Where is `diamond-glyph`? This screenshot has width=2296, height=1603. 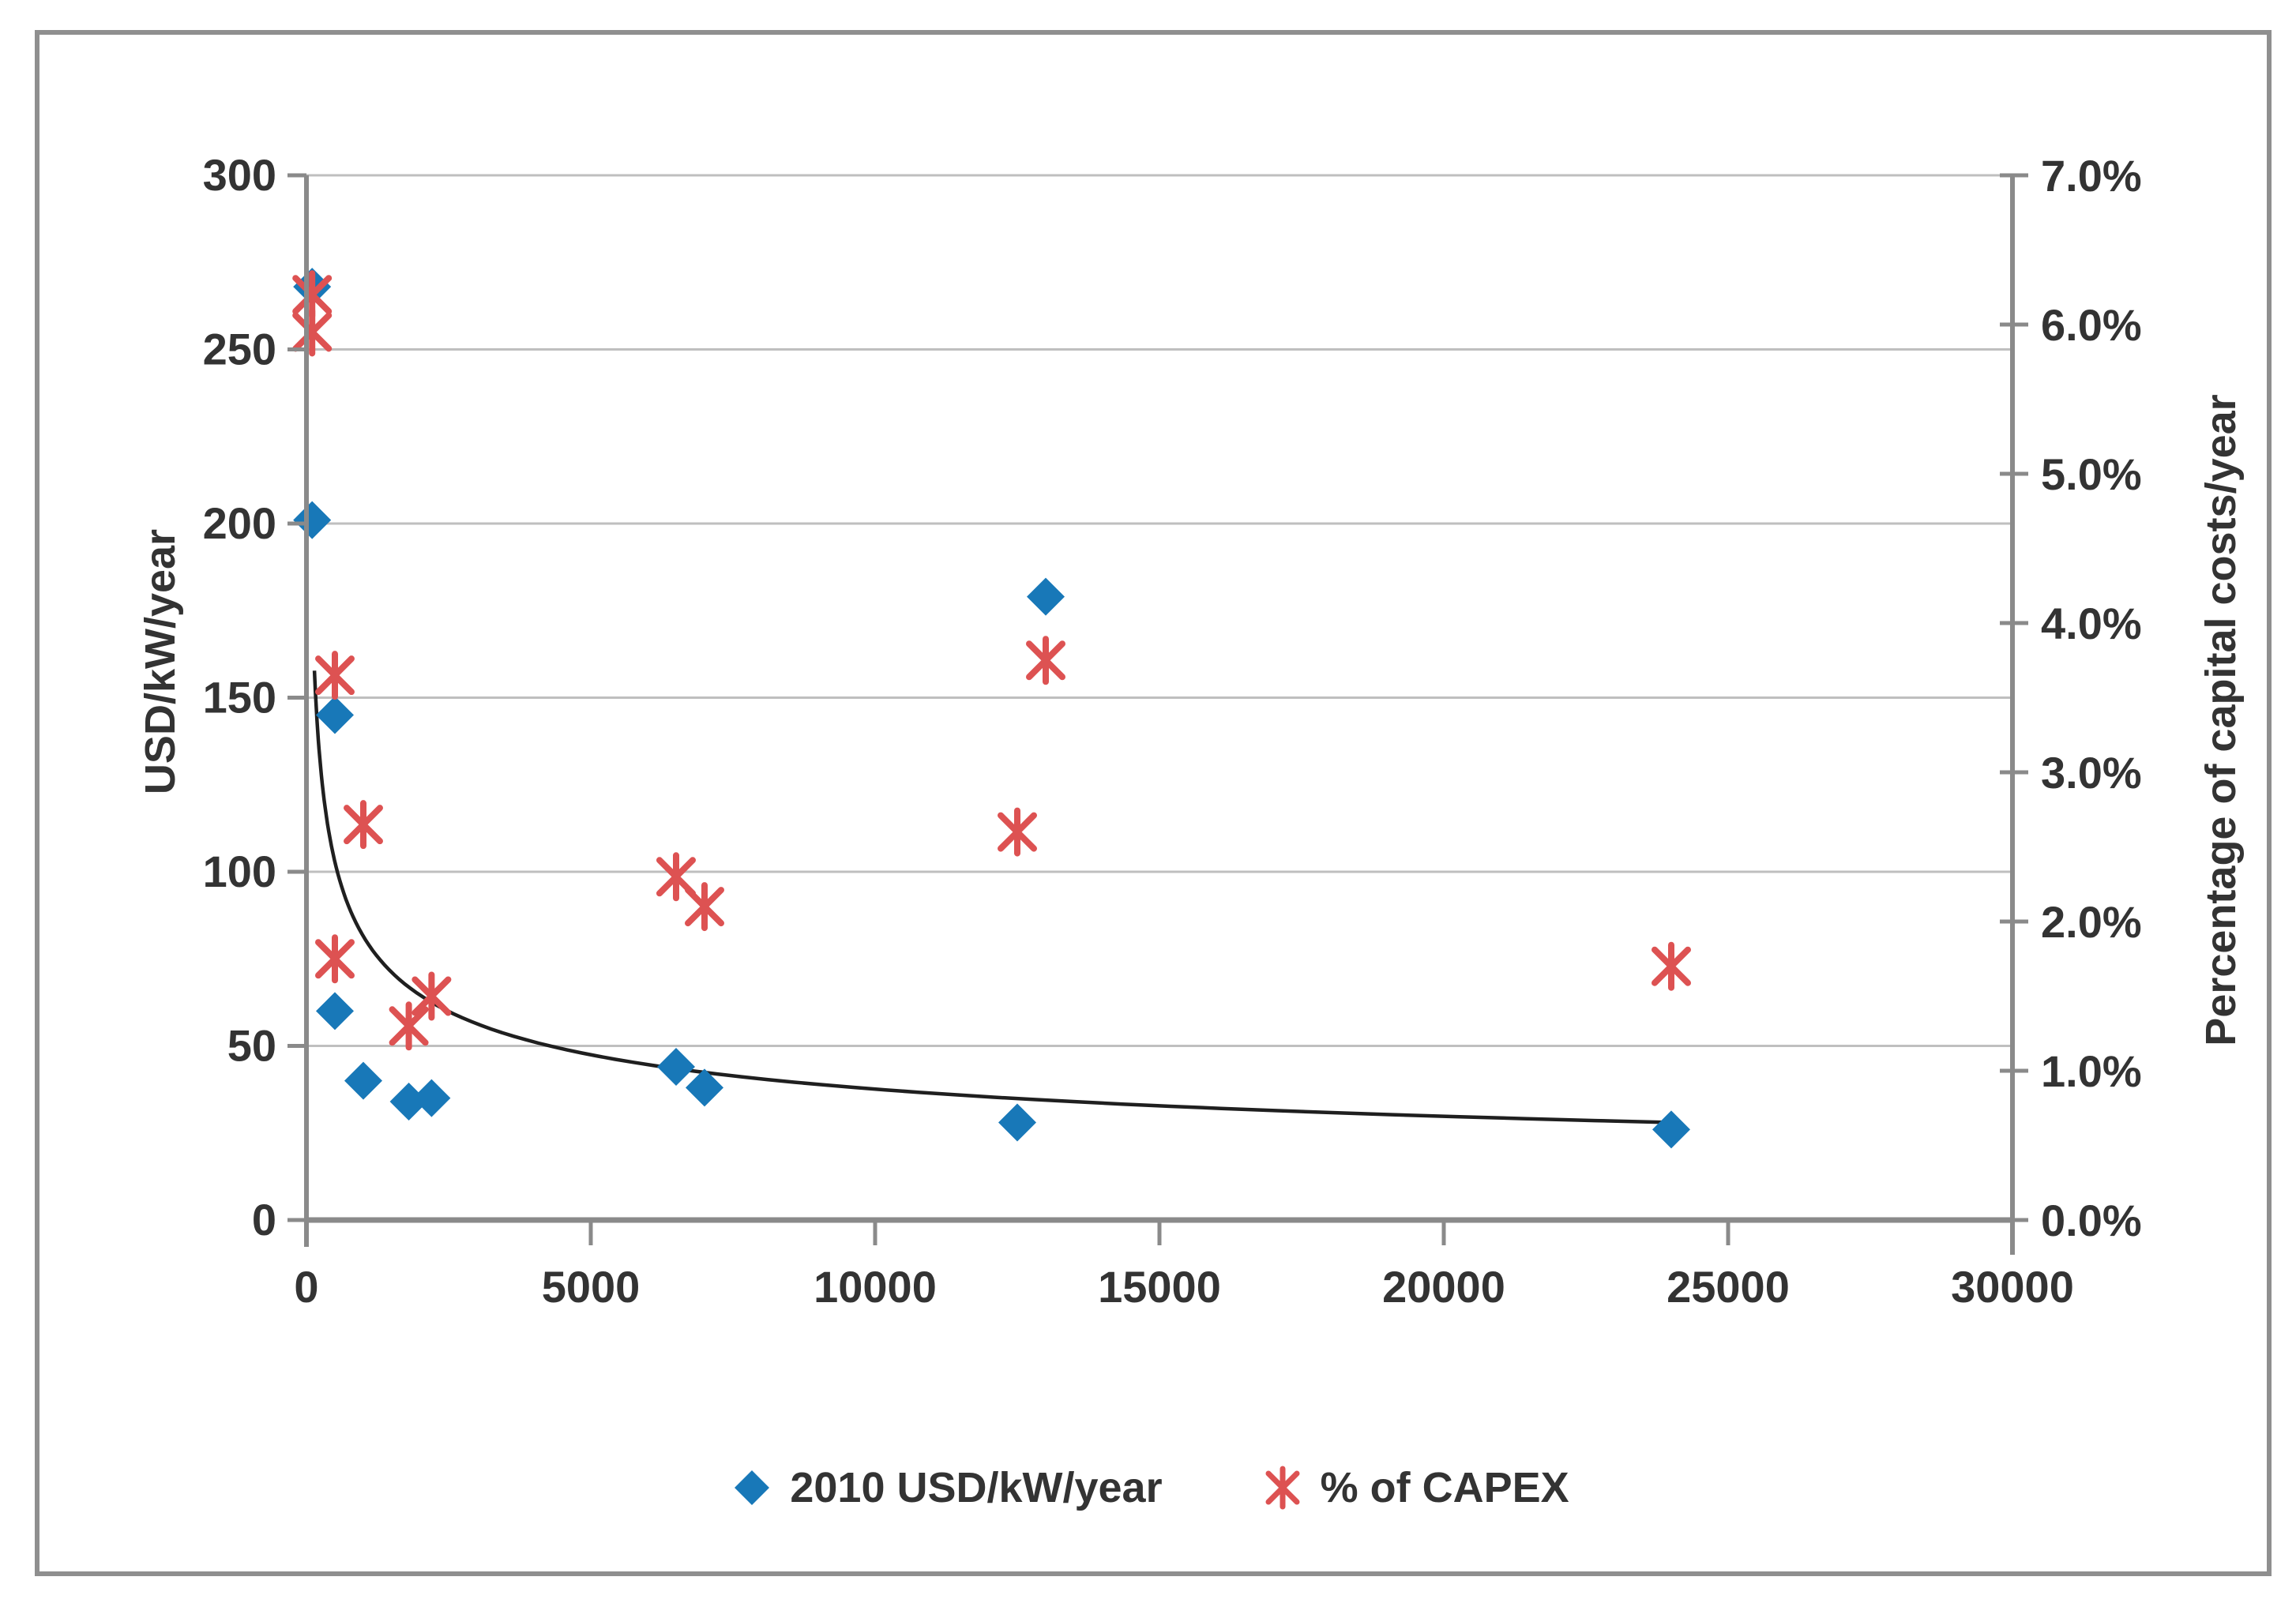
diamond-glyph is located at coordinates (753, 1488).